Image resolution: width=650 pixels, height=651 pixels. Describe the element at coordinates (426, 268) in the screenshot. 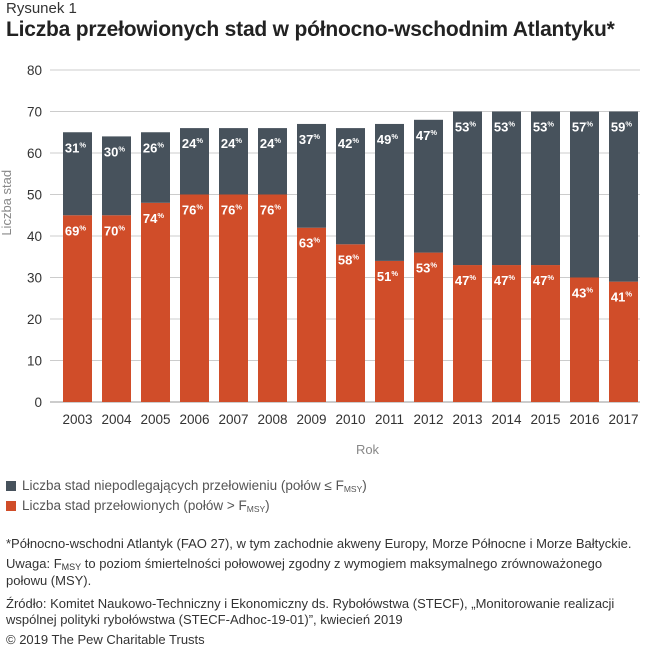

I see `data-label-overfished: 53%` at that location.